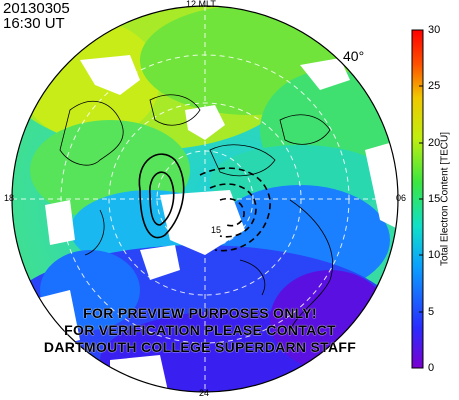  I want to click on colorbar-label: Total Electron Content [TECU], so click(445, 199).